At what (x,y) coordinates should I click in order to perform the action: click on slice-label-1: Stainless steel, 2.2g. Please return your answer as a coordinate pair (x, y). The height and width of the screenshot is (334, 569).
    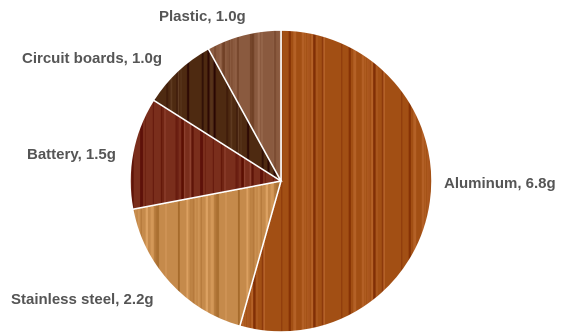
    Looking at the image, I should click on (82, 299).